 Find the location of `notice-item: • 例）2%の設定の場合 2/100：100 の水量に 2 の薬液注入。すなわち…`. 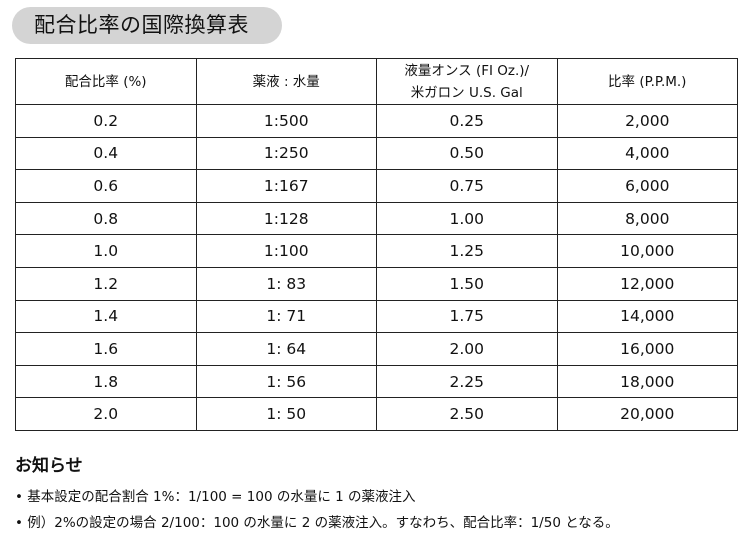

notice-item: • 例）2%の設定の場合 2/100：100 の水量に 2 の薬液注入。すなわち… is located at coordinates (317, 523).